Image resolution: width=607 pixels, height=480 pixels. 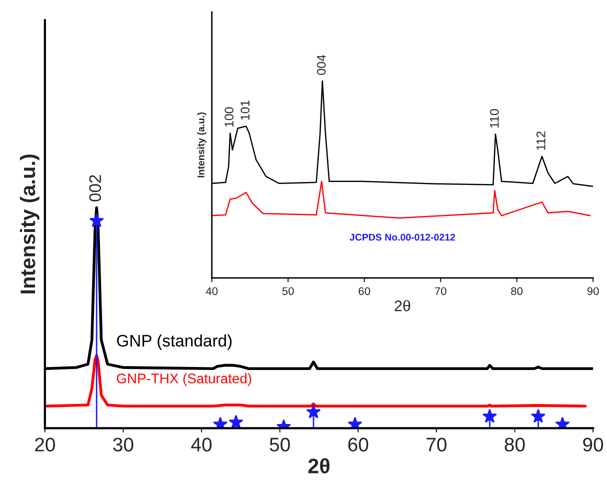 What do you see at coordinates (123, 445) in the screenshot?
I see `x-tick-label: 30` at bounding box center [123, 445].